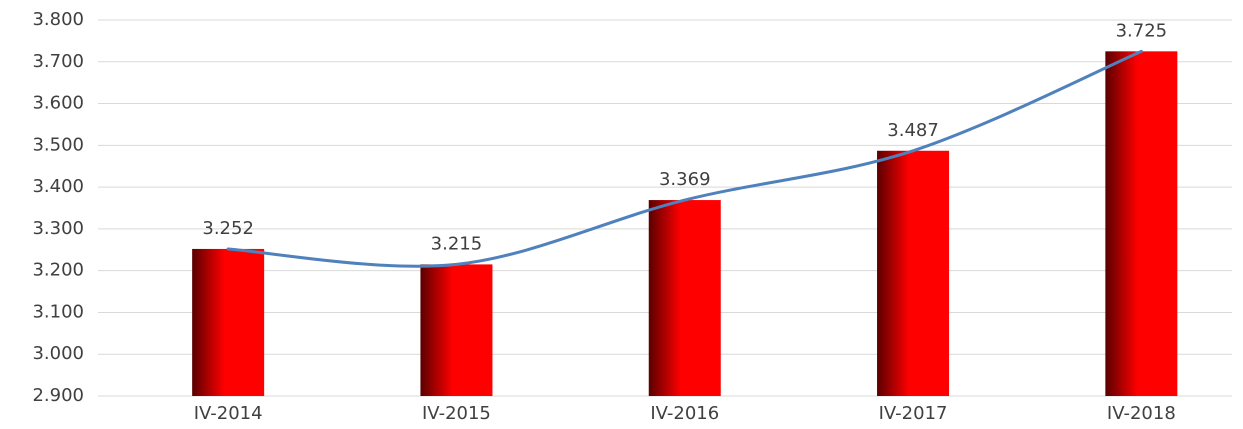 This screenshot has height=429, width=1243. I want to click on y-tick-label: 3.500, so click(58, 144).